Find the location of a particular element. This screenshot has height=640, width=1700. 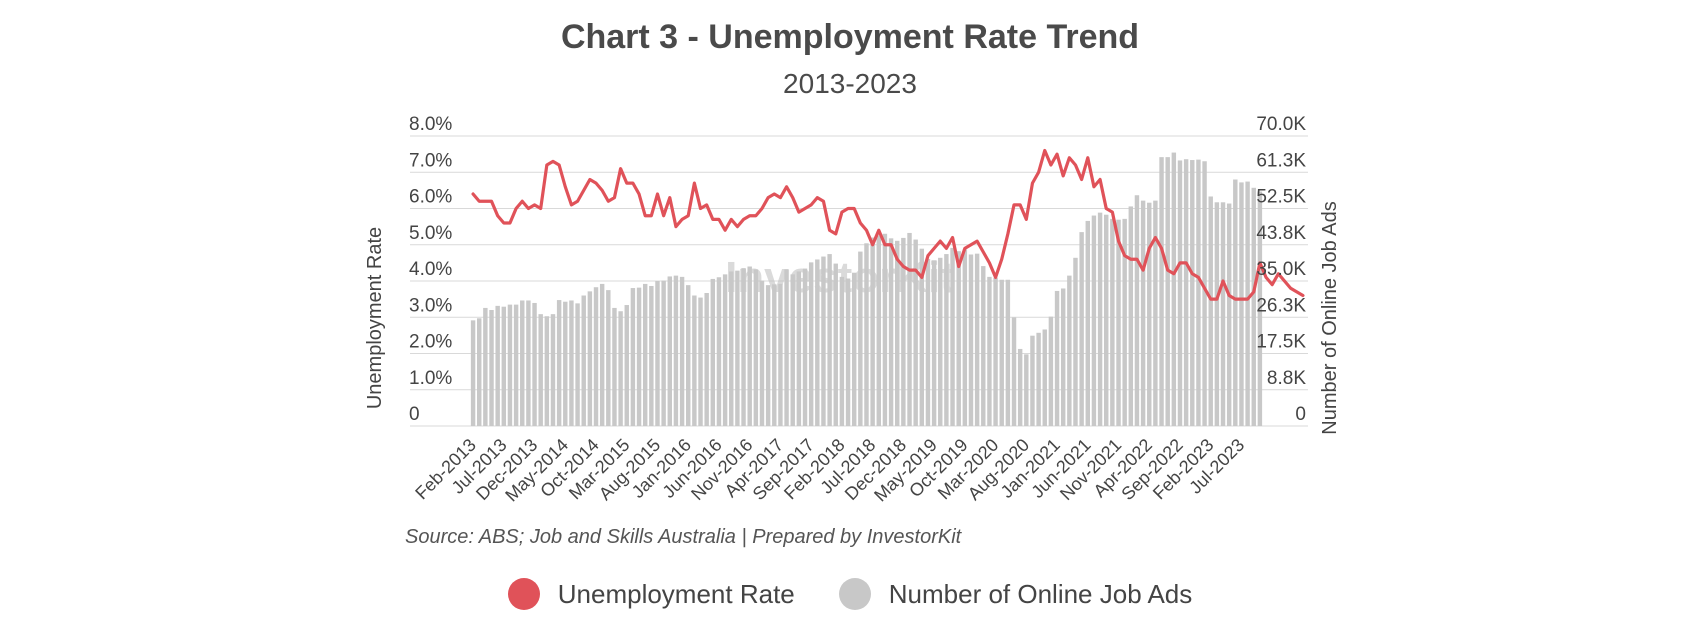

legend-item-job-ads: Number of Online Job Ads is located at coordinates (1015, 594).